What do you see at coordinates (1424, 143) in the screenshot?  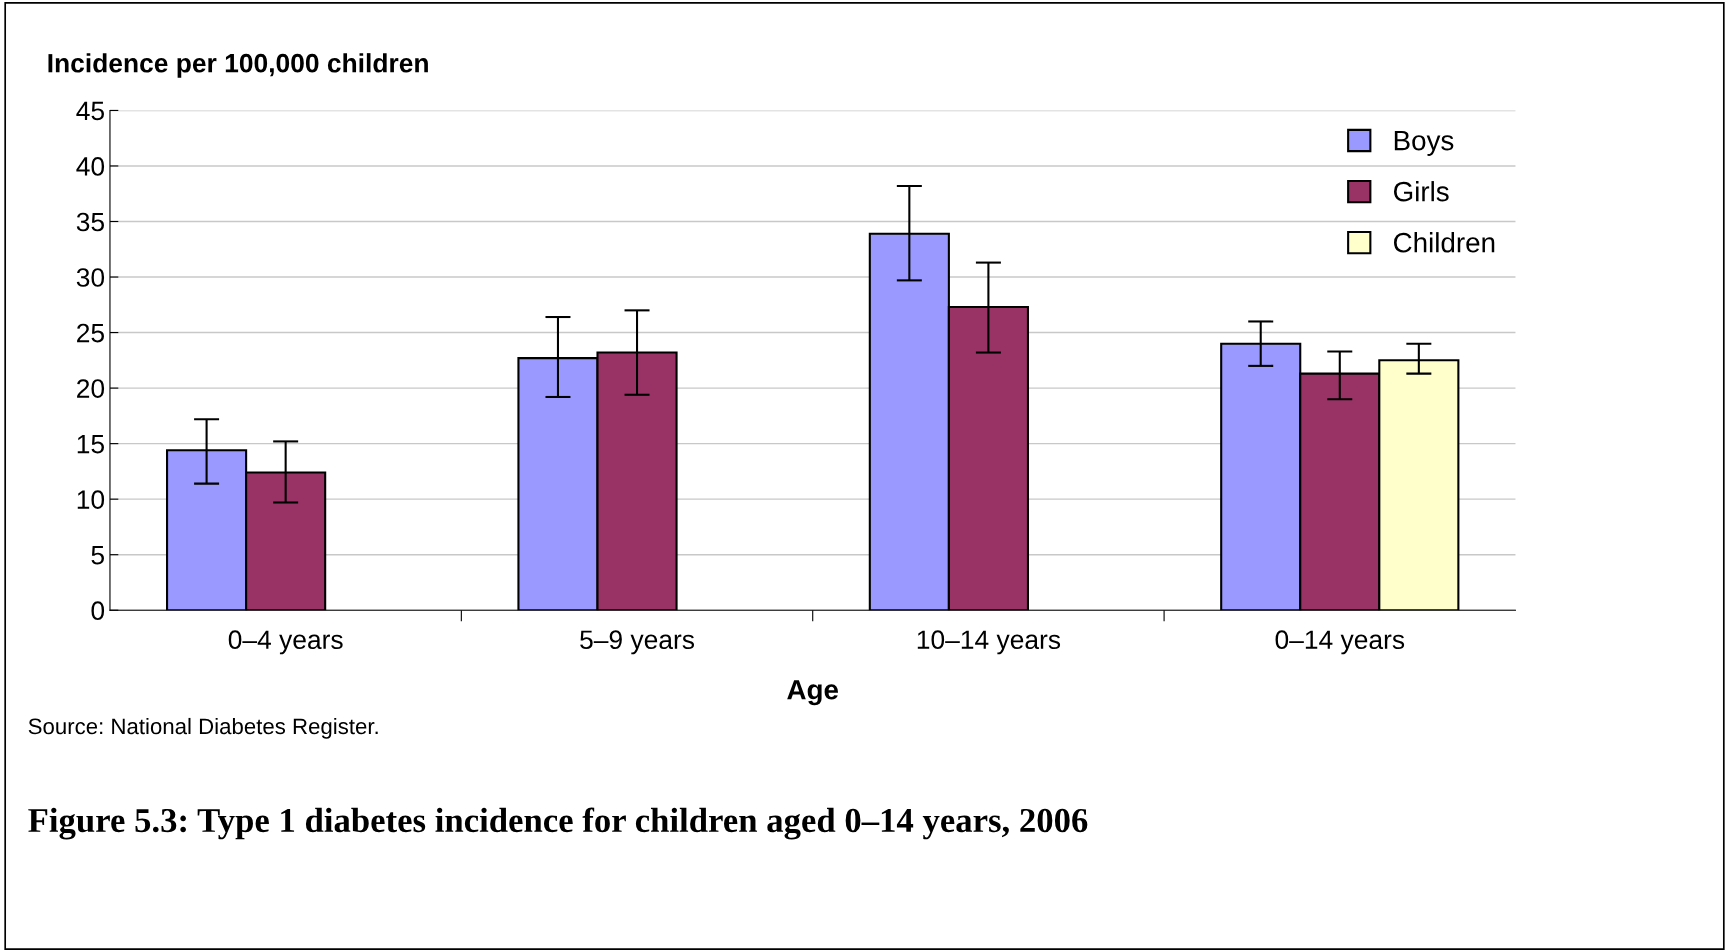 I see `legend-label: Boys` at bounding box center [1424, 143].